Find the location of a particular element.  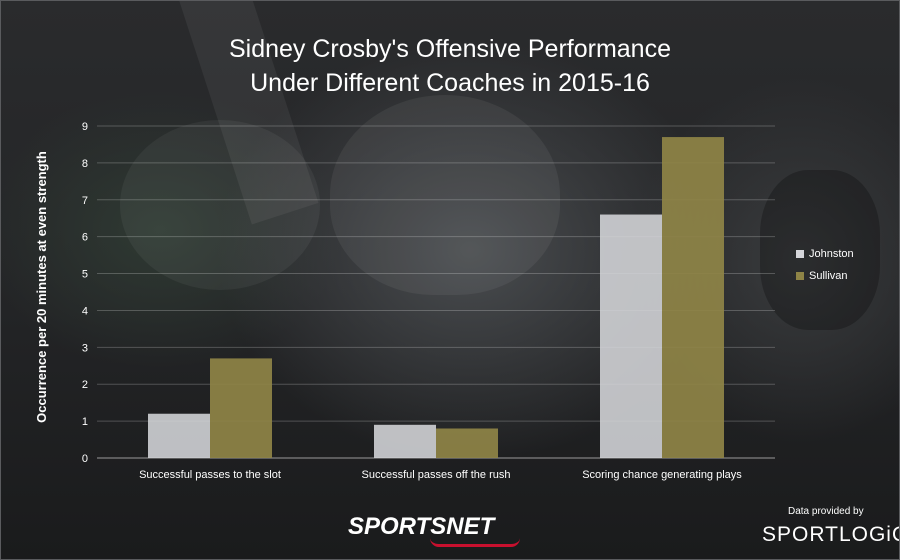

background-helmet-shape is located at coordinates (445, 195).